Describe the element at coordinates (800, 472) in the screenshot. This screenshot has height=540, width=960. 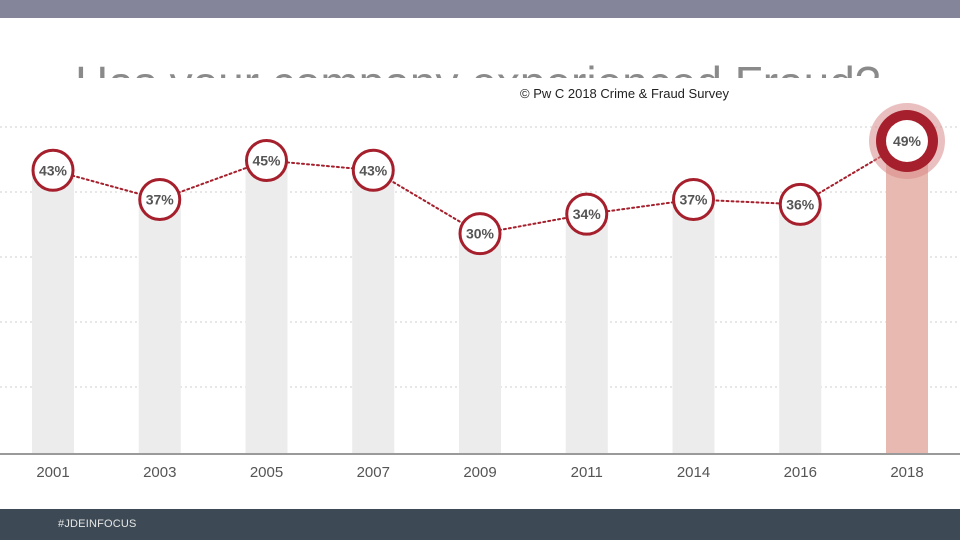
I see `x-tick-label: 2016` at that location.